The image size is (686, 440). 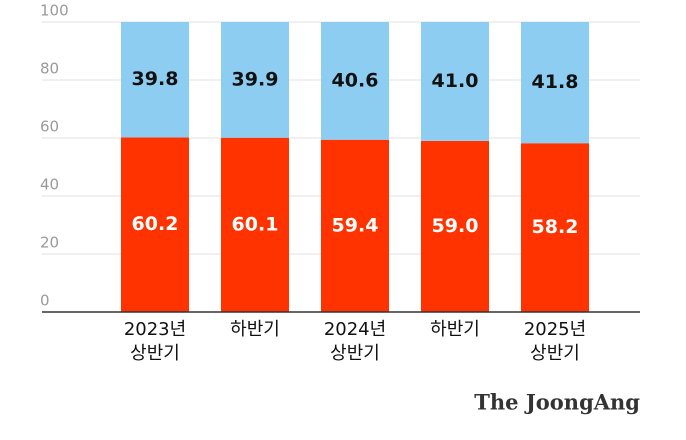 I want to click on x-tick-label: 2025년, so click(x=555, y=329).